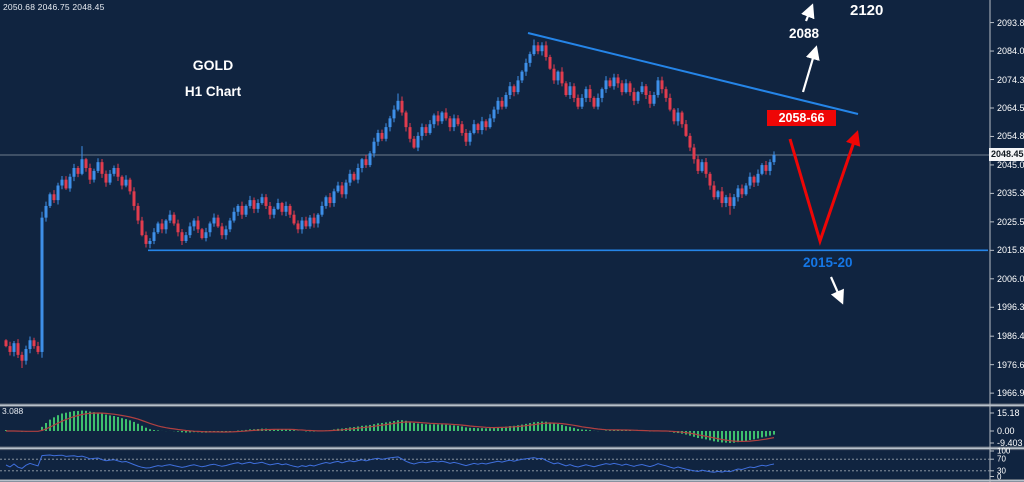 The height and width of the screenshot is (482, 1024). I want to click on drawn-arrows-layer, so click(824, 154).